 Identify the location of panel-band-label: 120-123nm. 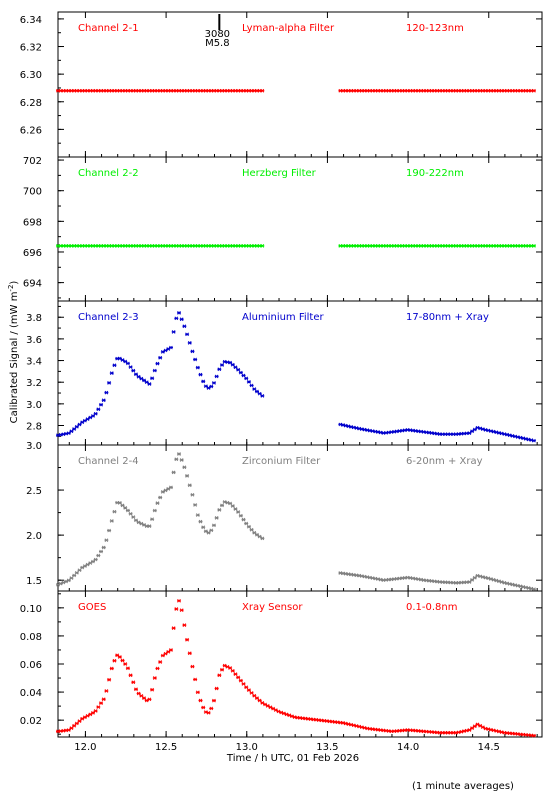
(435, 28).